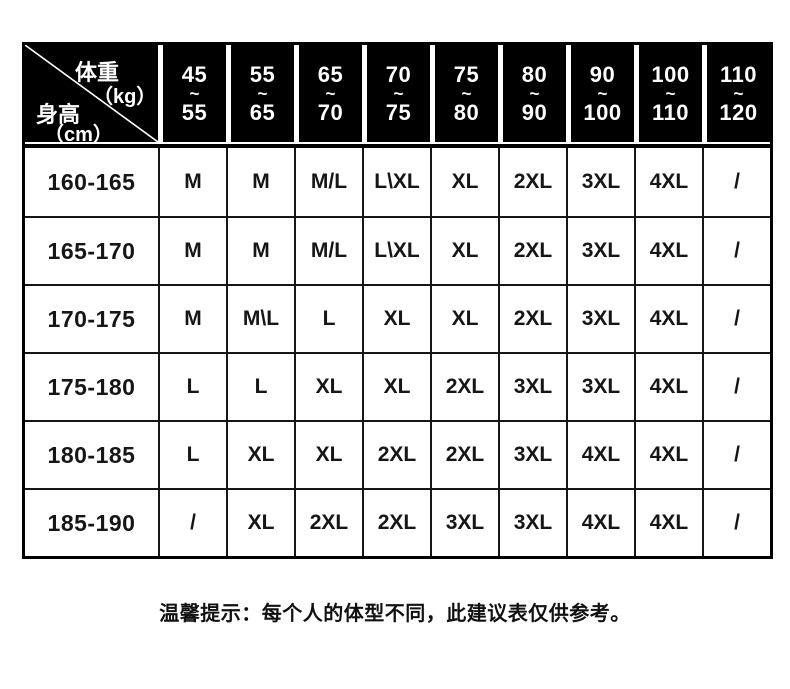 Image resolution: width=790 pixels, height=689 pixels. I want to click on size-cell: M\L, so click(260, 319).